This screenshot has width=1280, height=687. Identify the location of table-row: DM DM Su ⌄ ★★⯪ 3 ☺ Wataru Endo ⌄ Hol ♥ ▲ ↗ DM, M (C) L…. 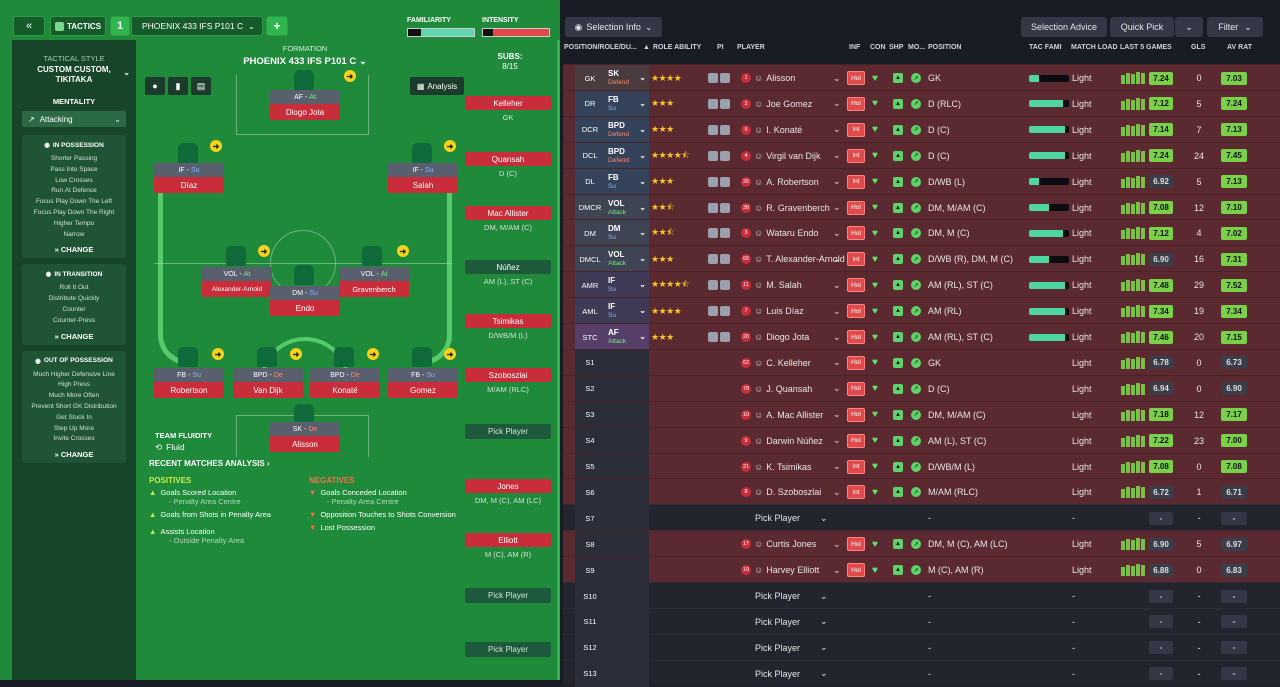
(921, 233).